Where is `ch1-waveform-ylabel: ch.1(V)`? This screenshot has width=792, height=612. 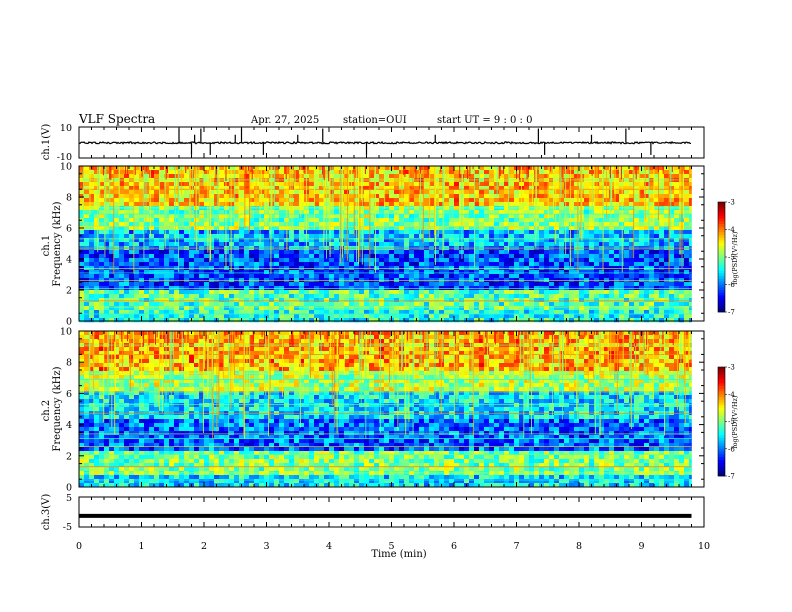 ch1-waveform-ylabel: ch.1(V) is located at coordinates (46, 142).